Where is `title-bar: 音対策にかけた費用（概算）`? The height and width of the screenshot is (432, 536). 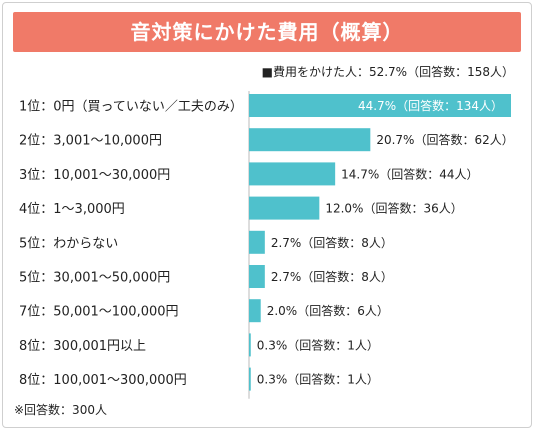 title-bar: 音対策にかけた費用（概算） is located at coordinates (267, 32).